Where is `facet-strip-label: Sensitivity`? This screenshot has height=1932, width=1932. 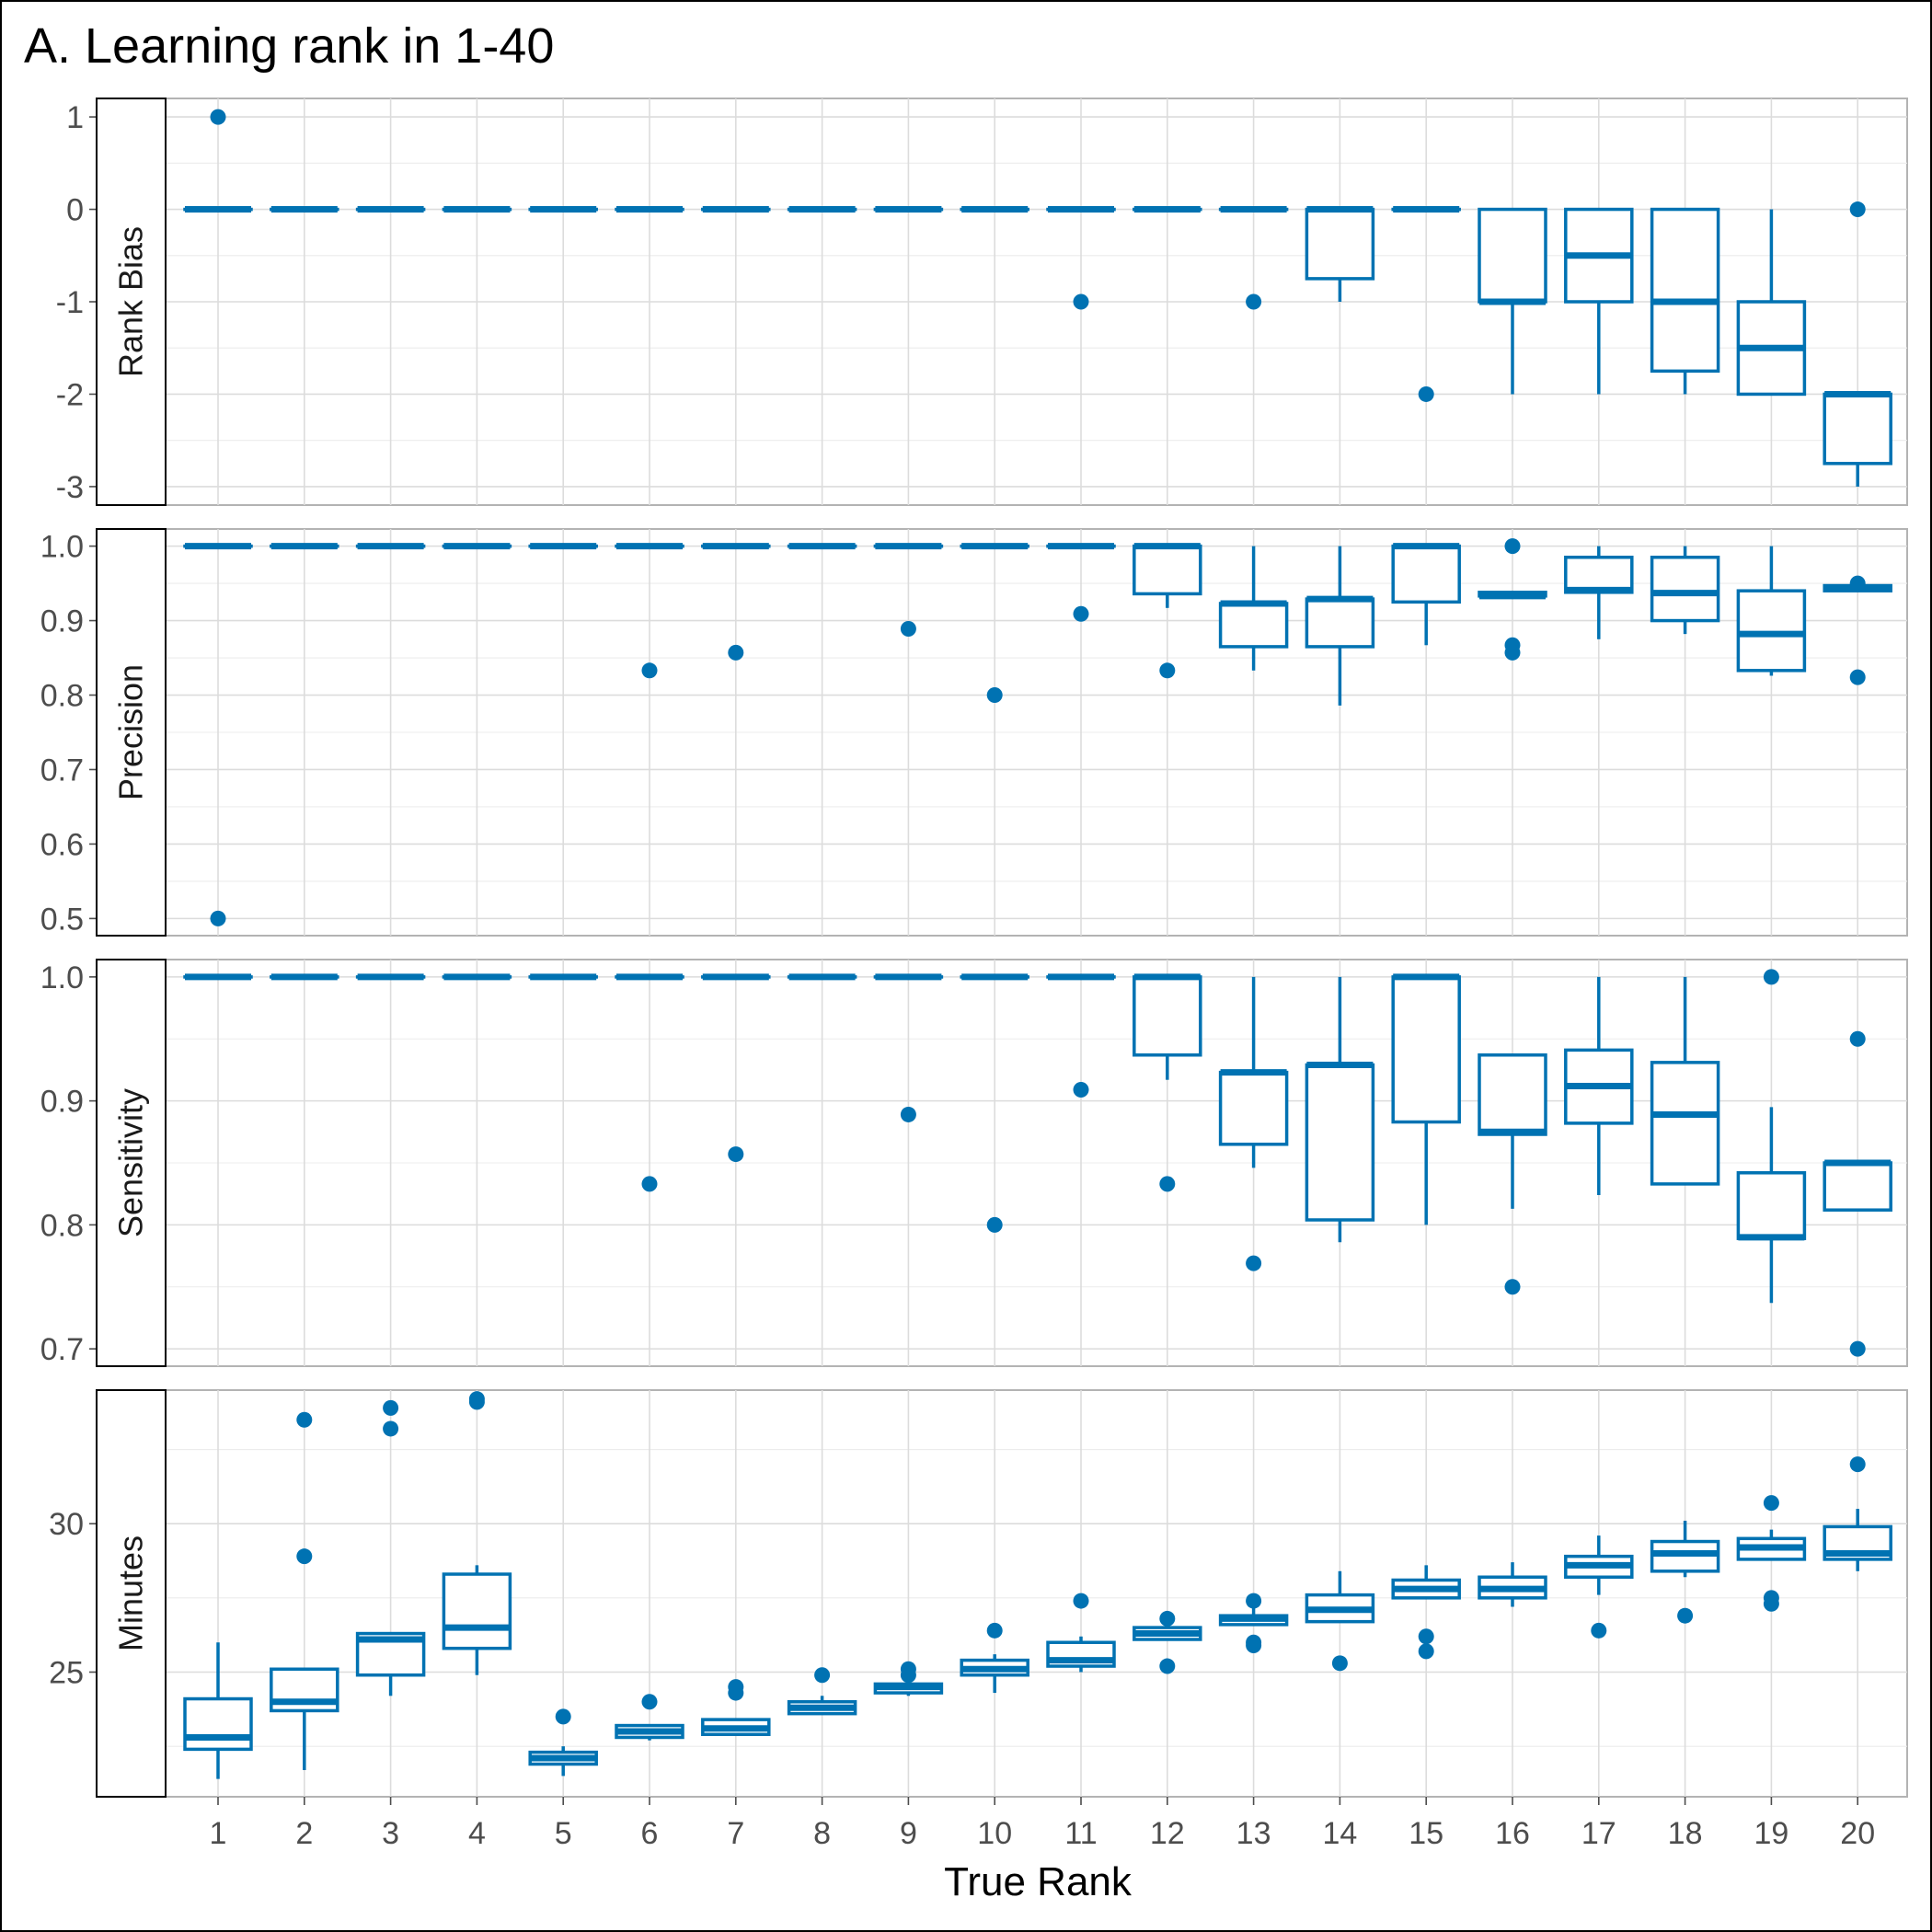 facet-strip-label: Sensitivity is located at coordinates (131, 1162).